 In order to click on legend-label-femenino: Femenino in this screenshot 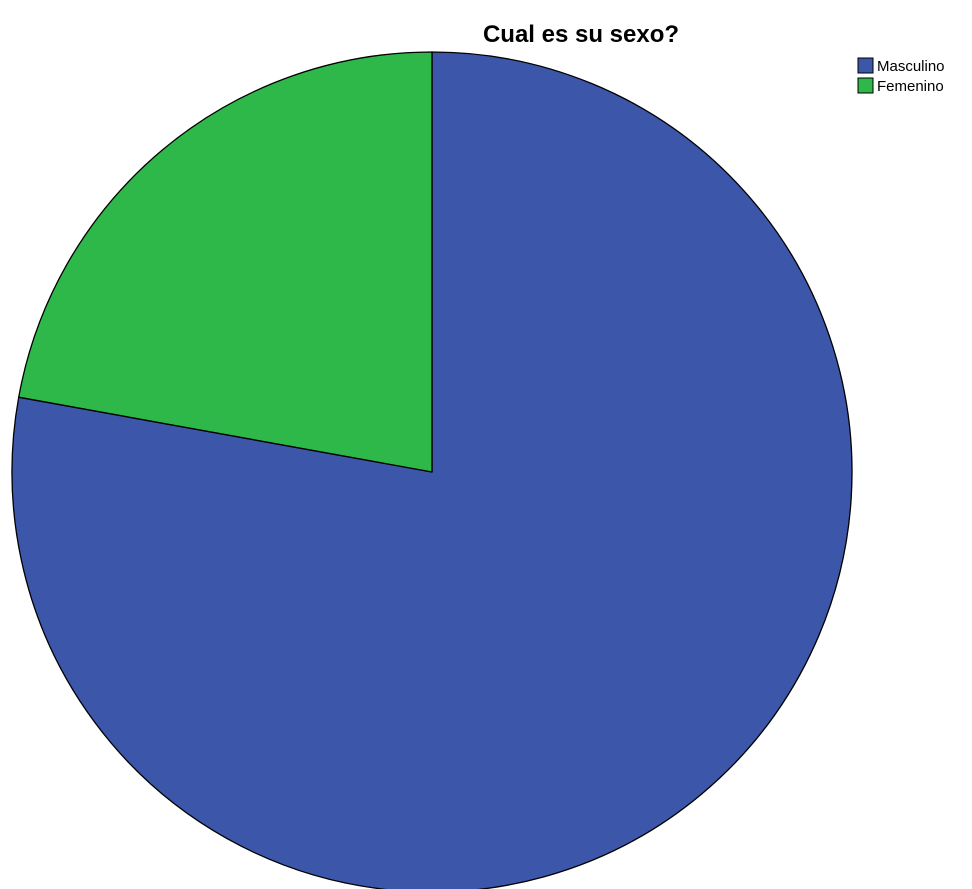, I will do `click(910, 86)`.